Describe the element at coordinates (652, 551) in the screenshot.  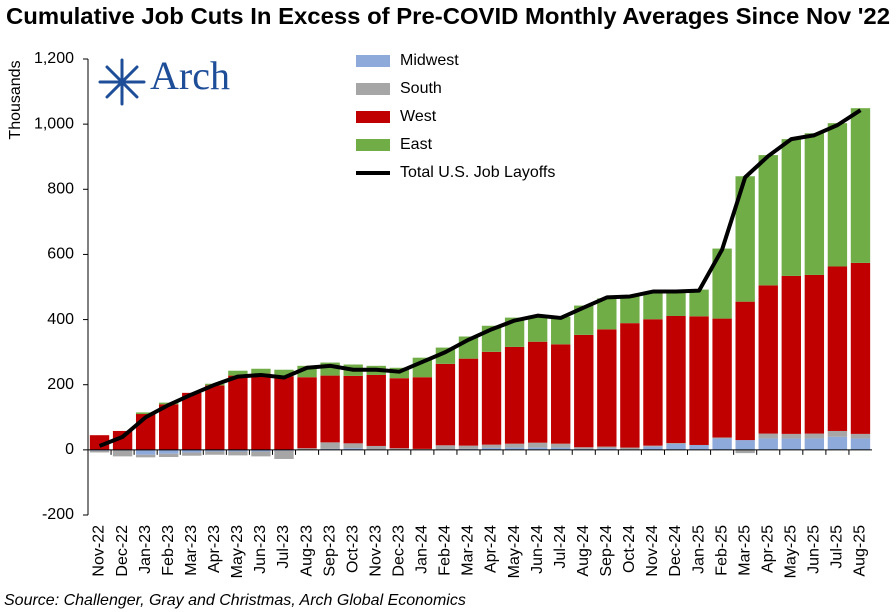
I see `x-tick-label: Nov-24` at that location.